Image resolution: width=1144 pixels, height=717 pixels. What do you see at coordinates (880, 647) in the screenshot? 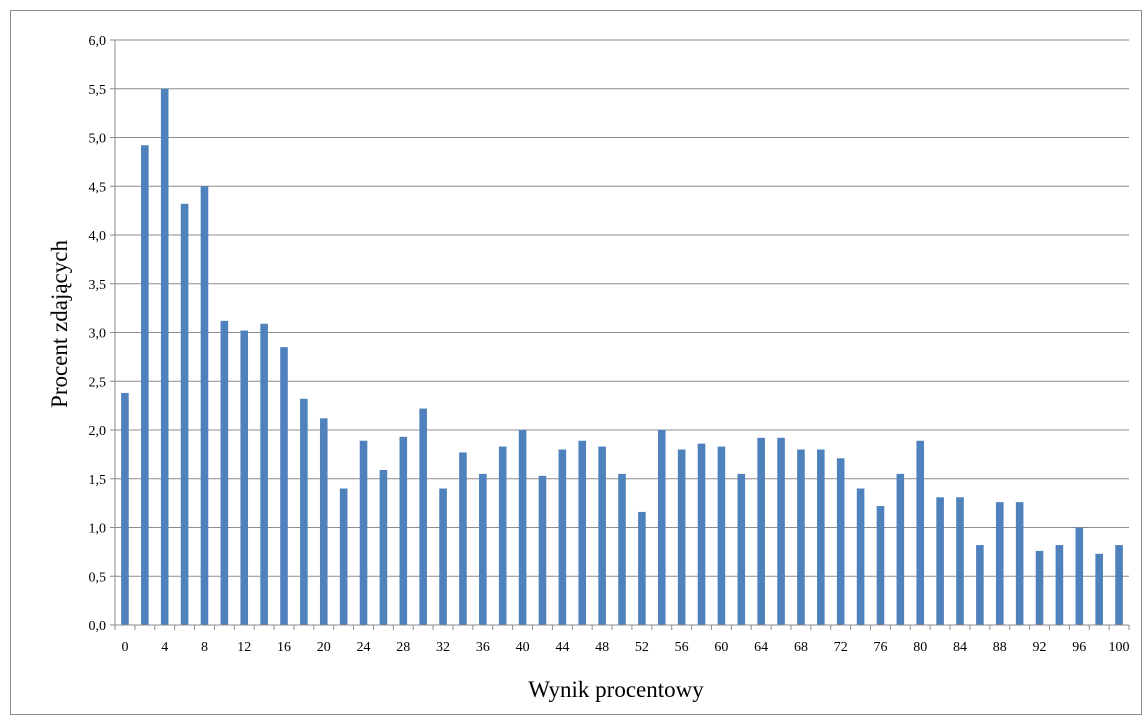
I see `x-tick-label: 76` at bounding box center [880, 647].